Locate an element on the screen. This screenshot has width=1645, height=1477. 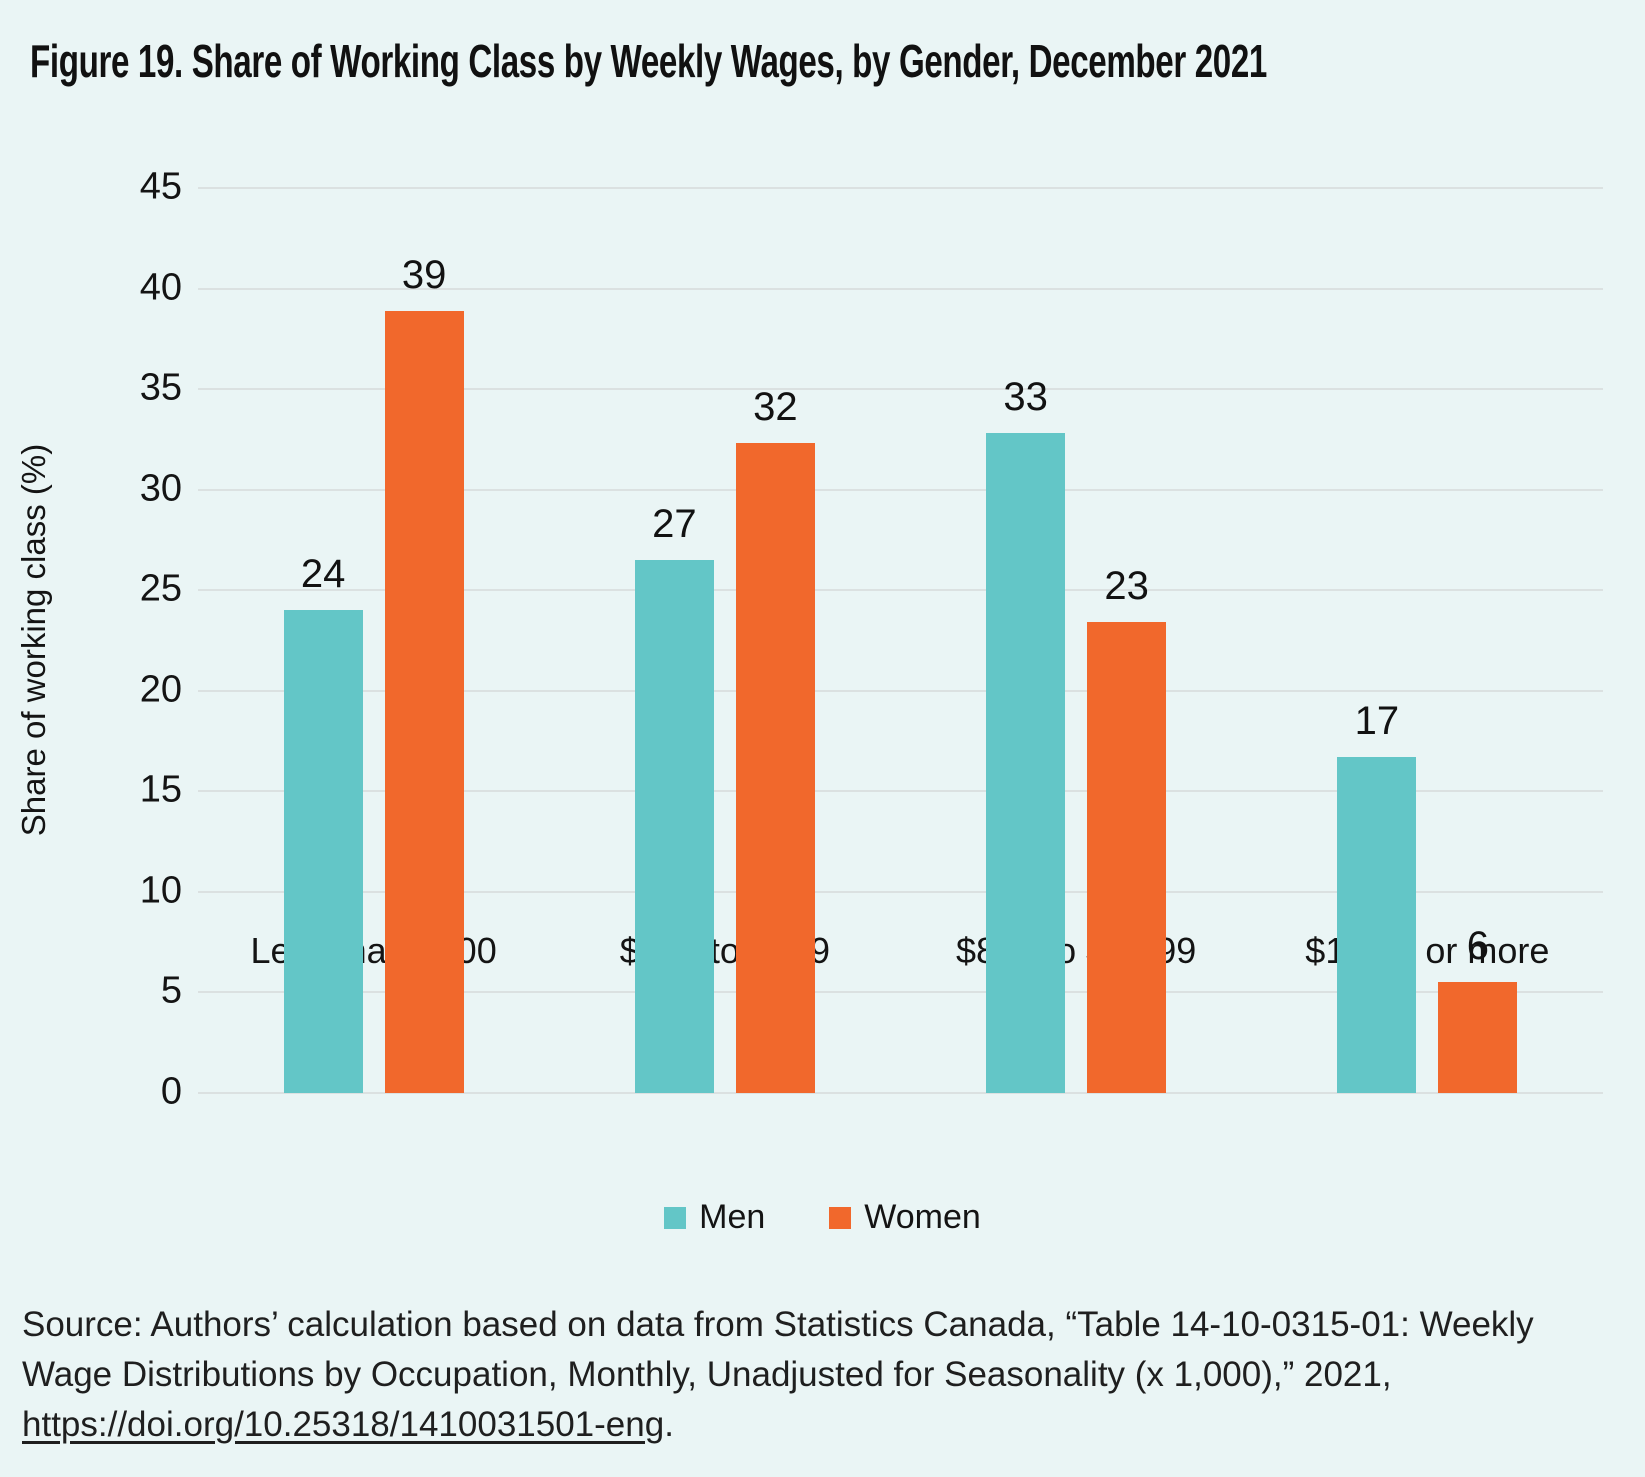
y-tick-45: 45 is located at coordinates (160, 186).